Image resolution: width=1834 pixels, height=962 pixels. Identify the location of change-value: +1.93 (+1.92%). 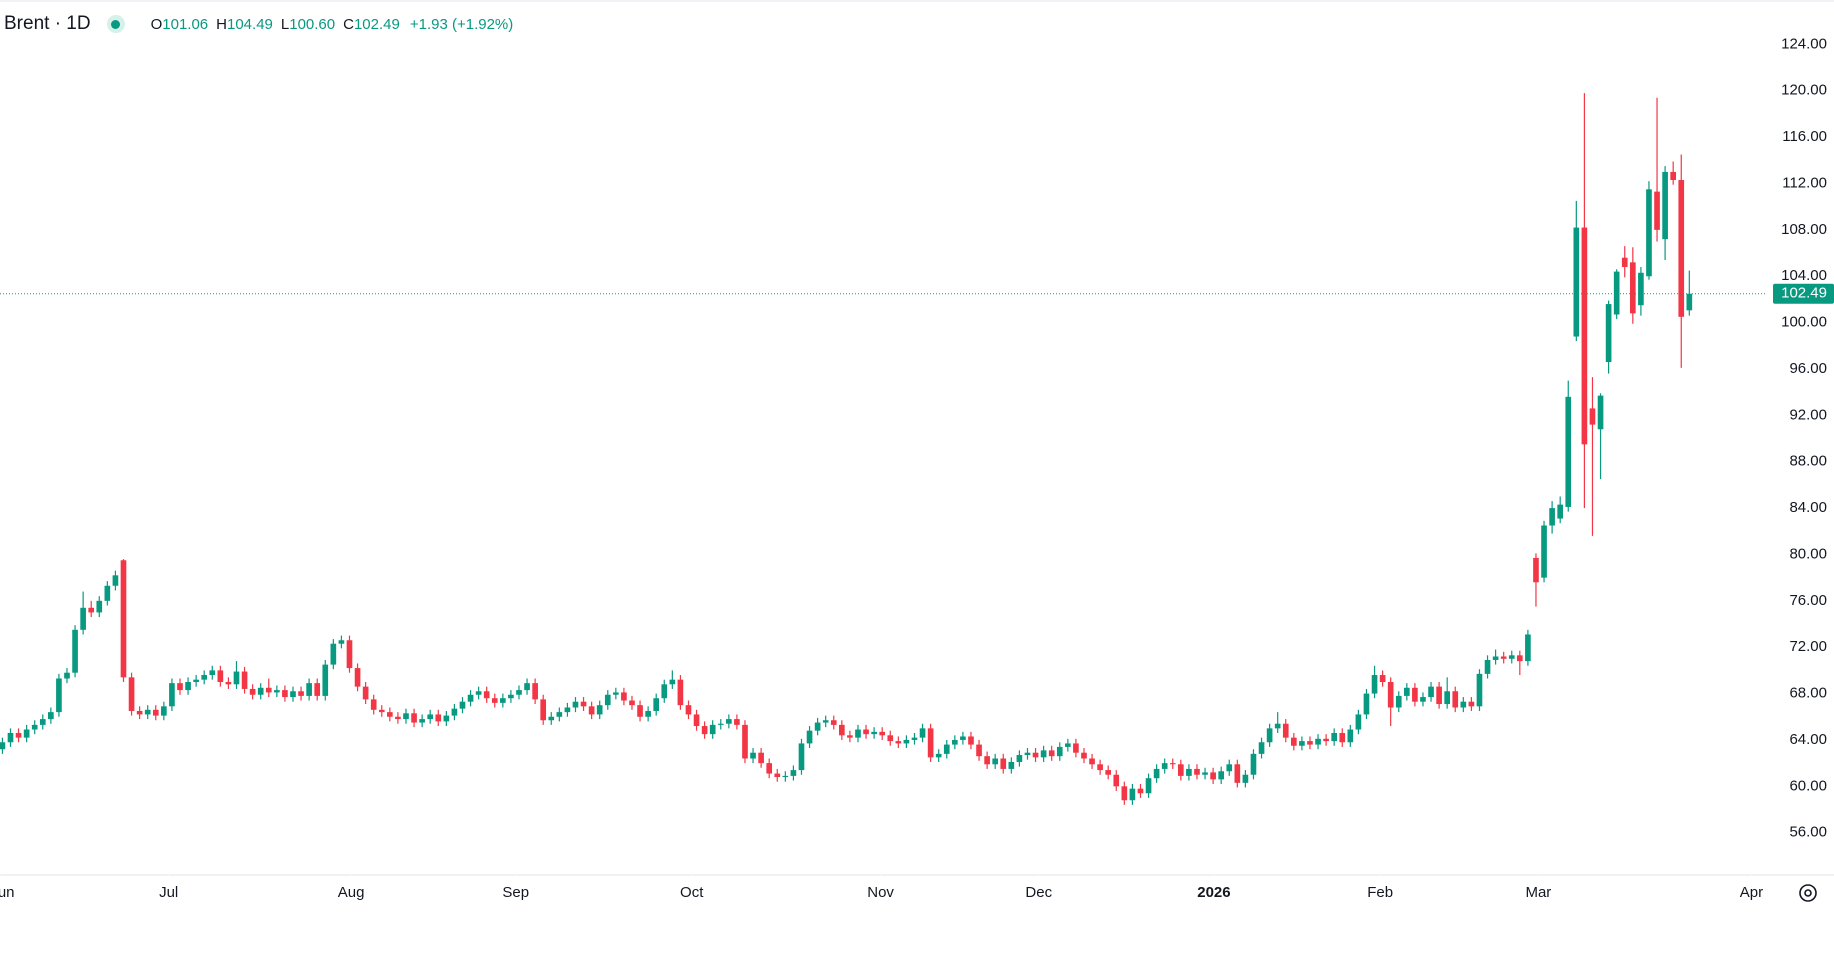
(461, 24).